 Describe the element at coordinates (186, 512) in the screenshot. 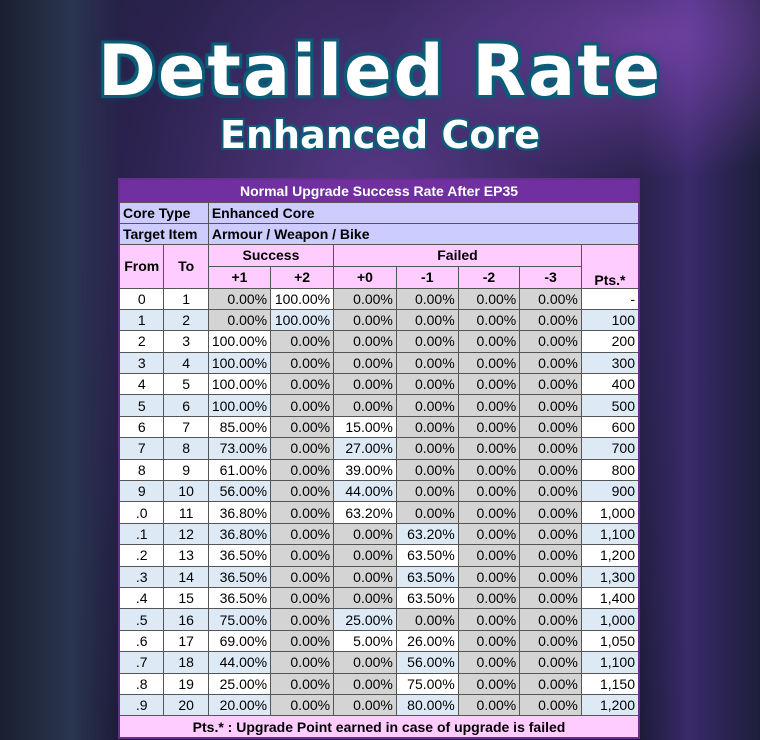

I see `to-cell: 11` at that location.